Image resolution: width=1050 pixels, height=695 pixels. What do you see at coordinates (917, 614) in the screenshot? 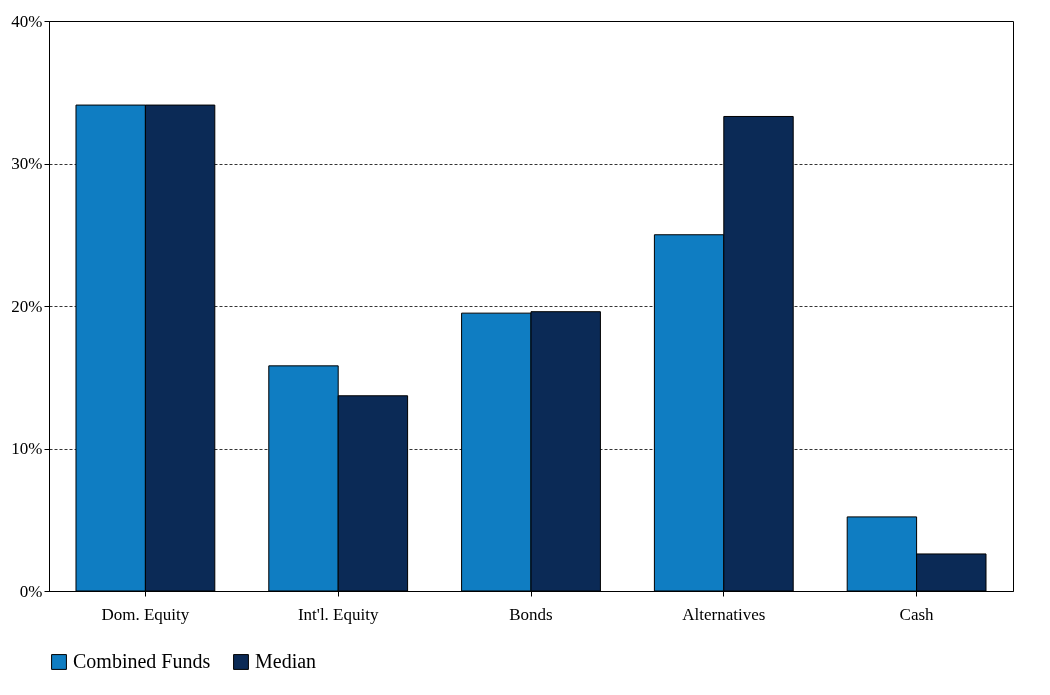
I see `x-tick-label: Cash` at bounding box center [917, 614].